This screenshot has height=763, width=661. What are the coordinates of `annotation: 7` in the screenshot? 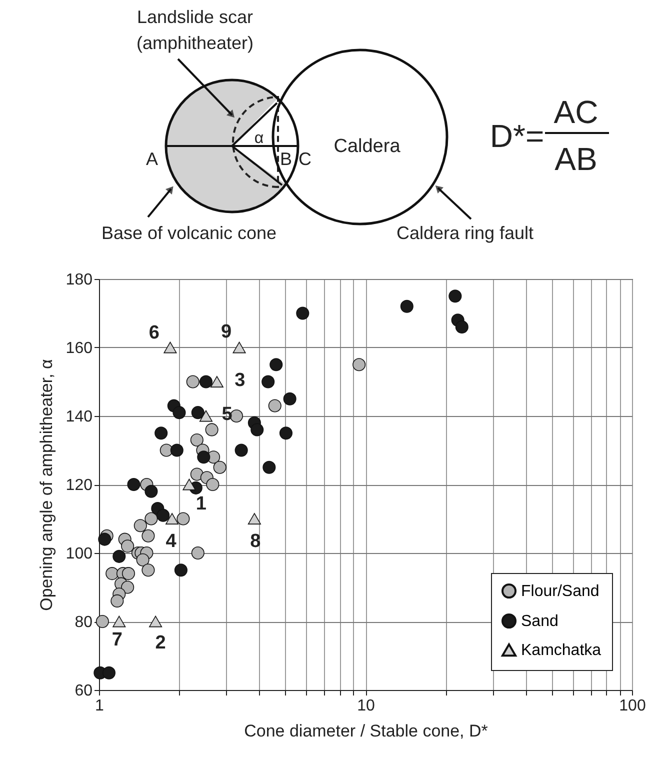 It's located at (117, 640).